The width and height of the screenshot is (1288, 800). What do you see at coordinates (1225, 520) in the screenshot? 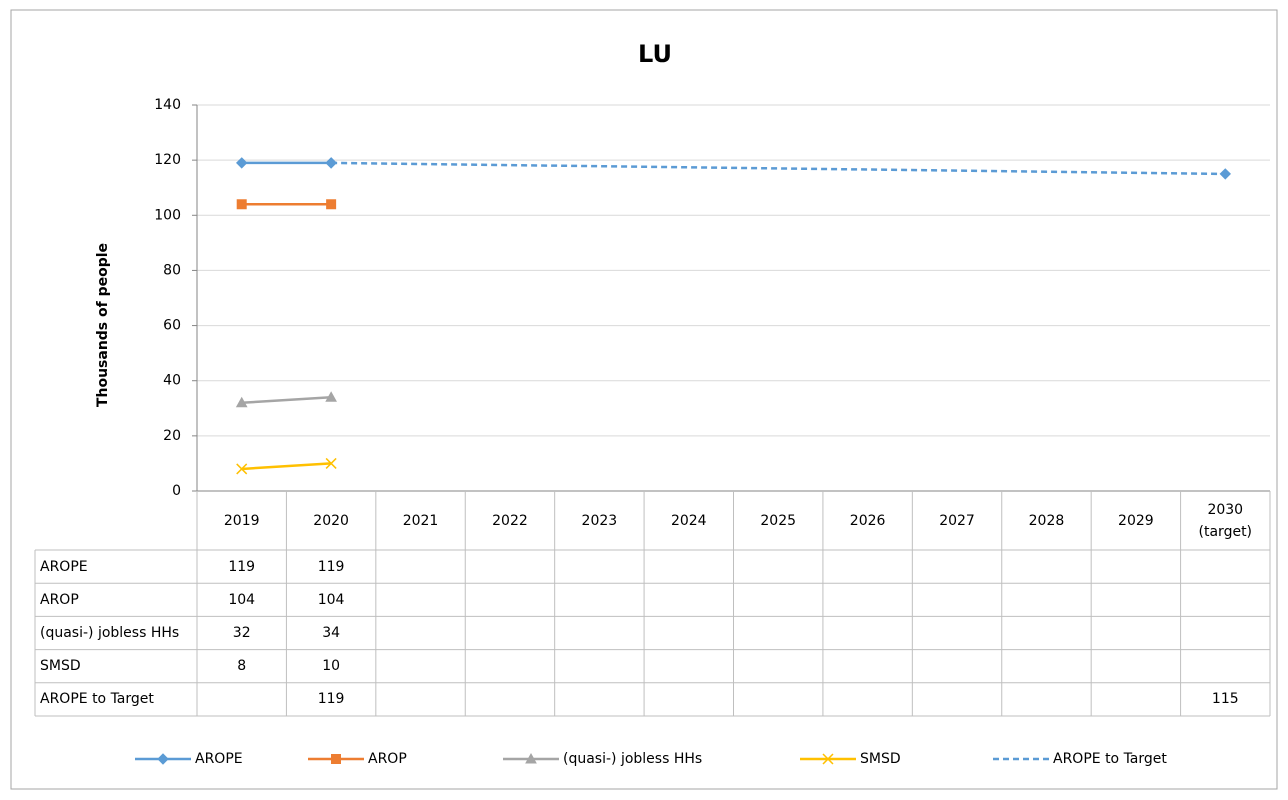
I see `x-tick-label: 2030 (target)` at bounding box center [1225, 520].